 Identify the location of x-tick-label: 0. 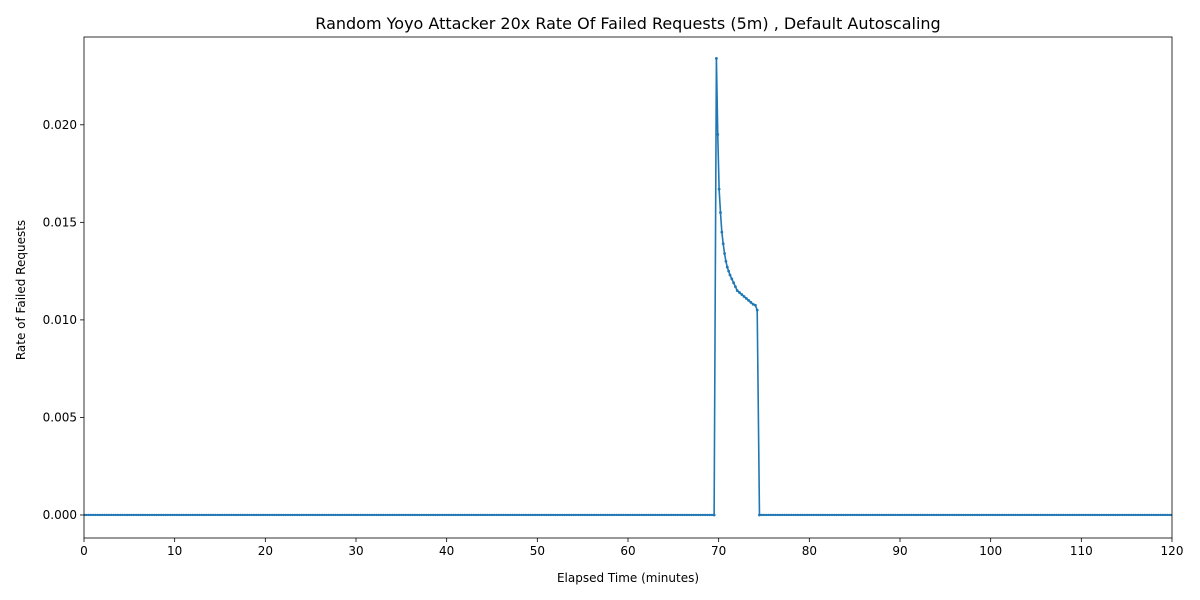
(84, 551).